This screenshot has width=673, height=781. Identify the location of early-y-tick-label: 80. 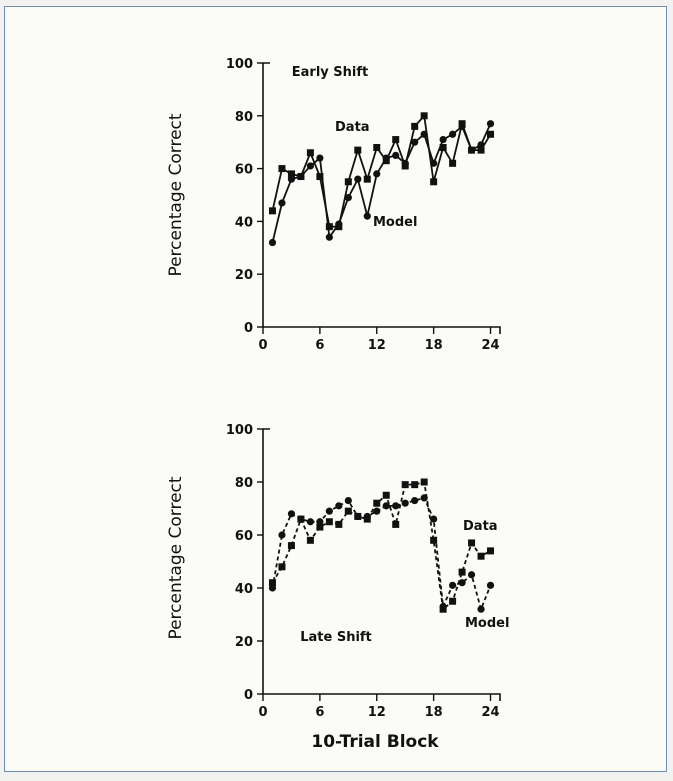
(244, 117).